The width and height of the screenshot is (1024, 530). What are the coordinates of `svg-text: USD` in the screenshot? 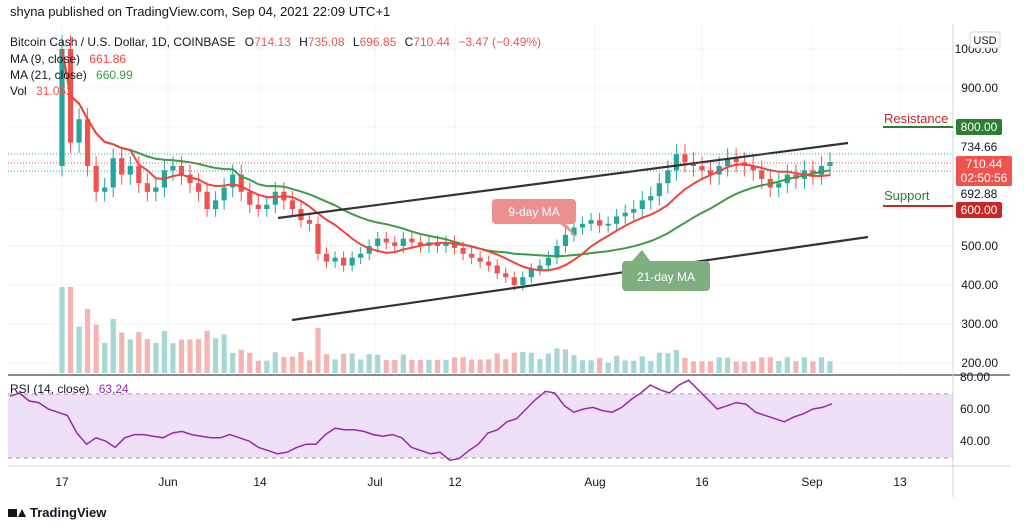 It's located at (984, 41).